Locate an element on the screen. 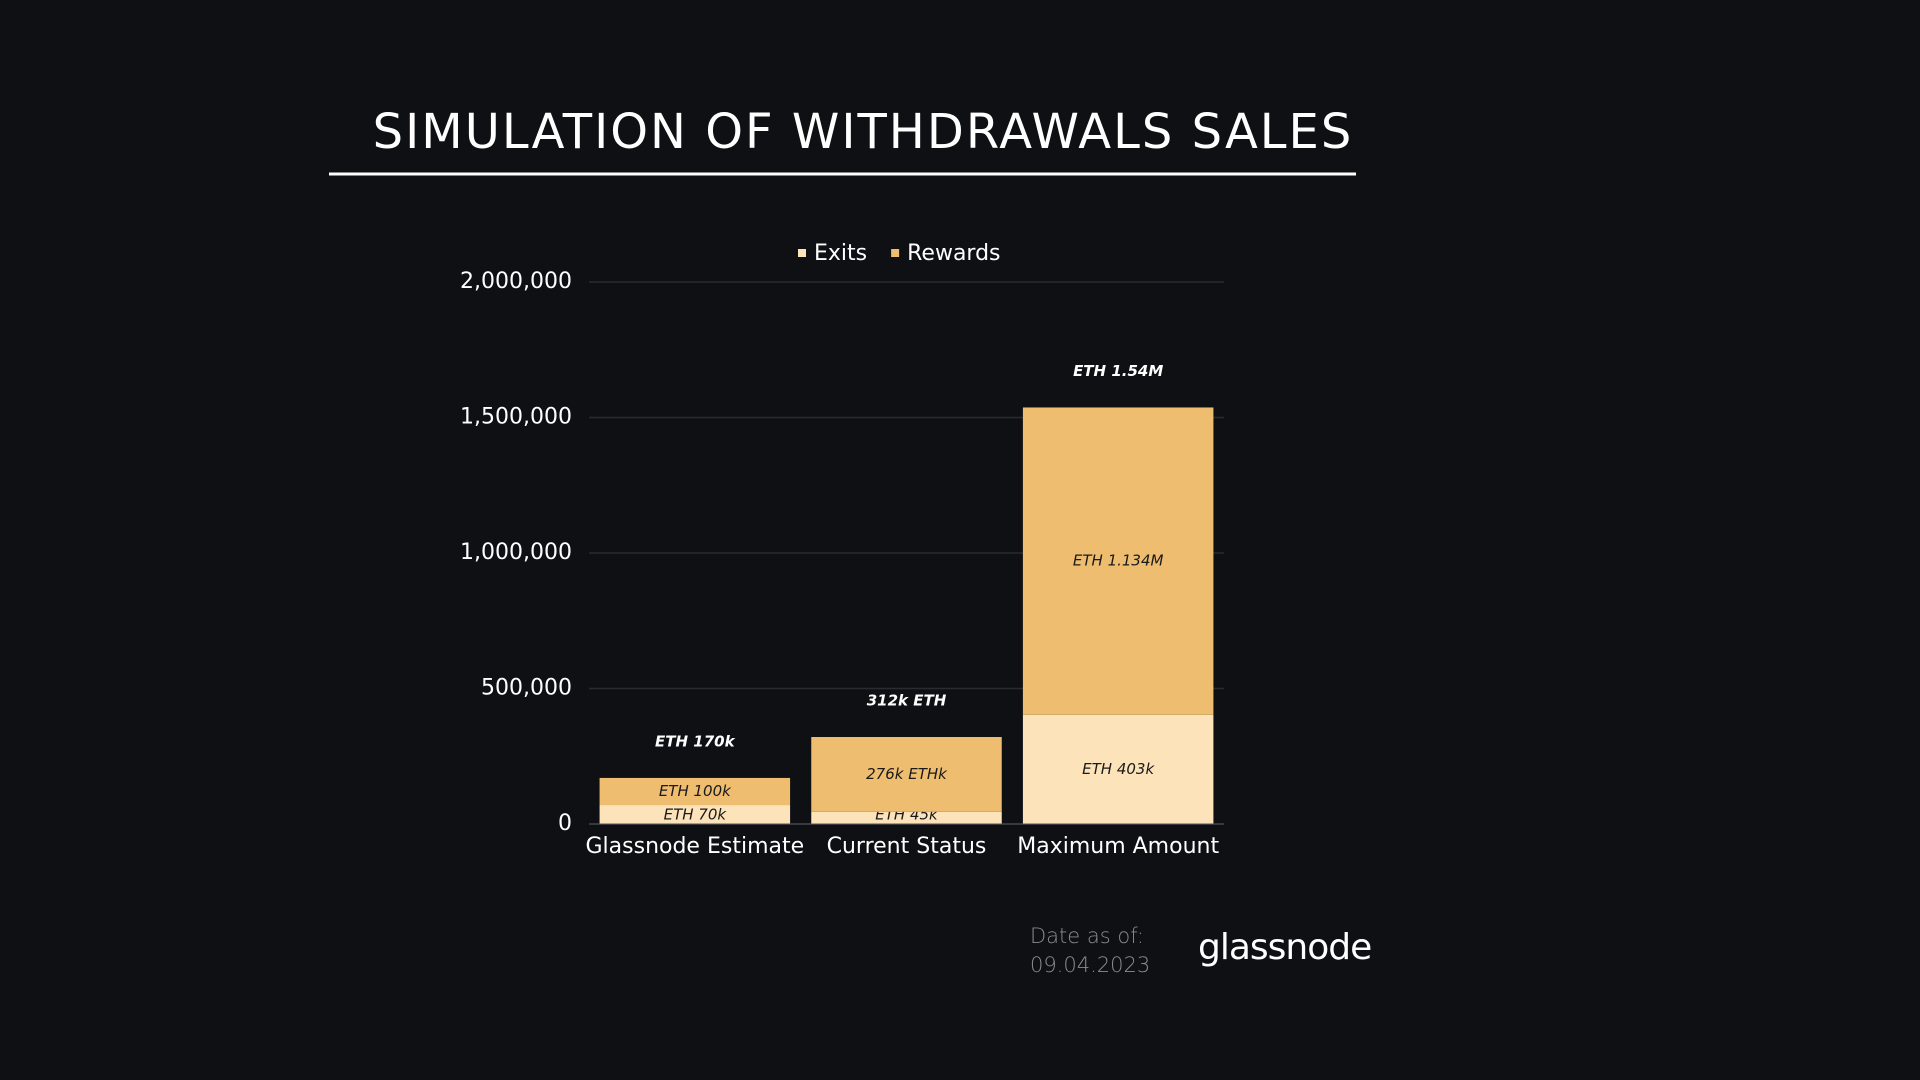  x-tick-label: Glassnode Estimate is located at coordinates (695, 846).